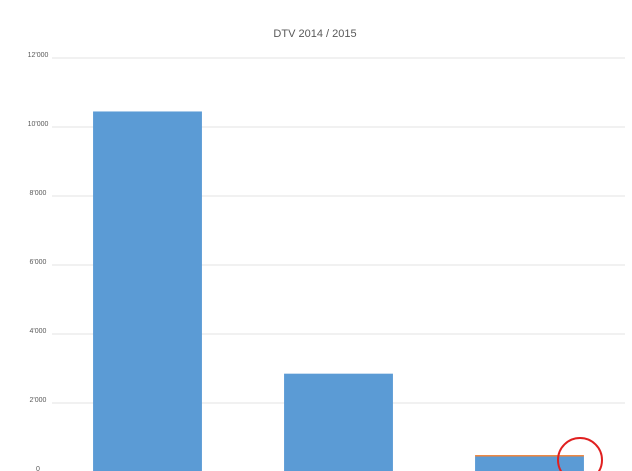  Describe the element at coordinates (38, 262) in the screenshot. I see `y-tick-label: 6'000` at that location.